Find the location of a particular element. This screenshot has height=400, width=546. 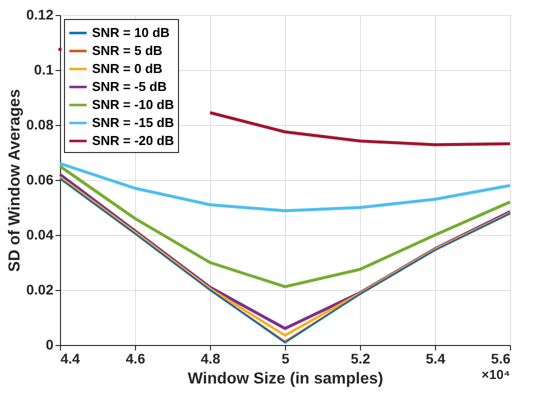

x-tick-label: 5.4 is located at coordinates (436, 358).